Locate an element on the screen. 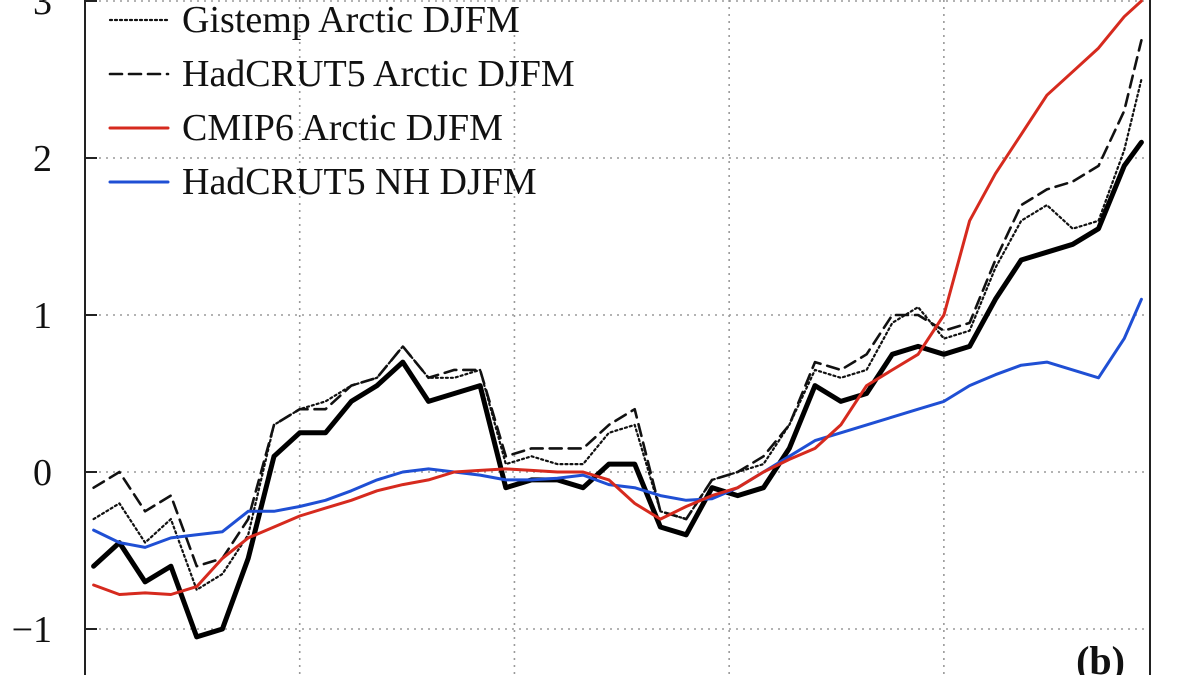 The image size is (1200, 675). y-axis-ticks: −1 0 1 2 3 is located at coordinates (54, 325).